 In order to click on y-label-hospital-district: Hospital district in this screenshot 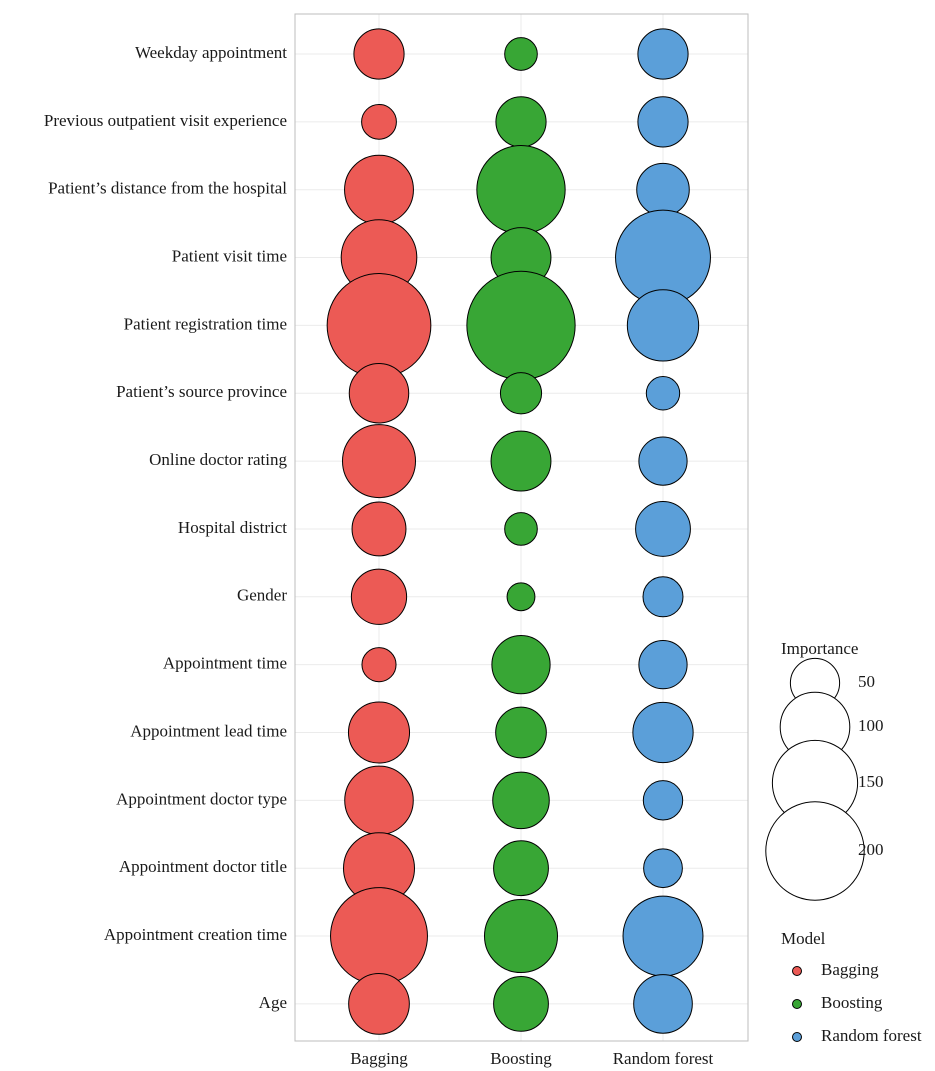, I will do `click(232, 527)`.